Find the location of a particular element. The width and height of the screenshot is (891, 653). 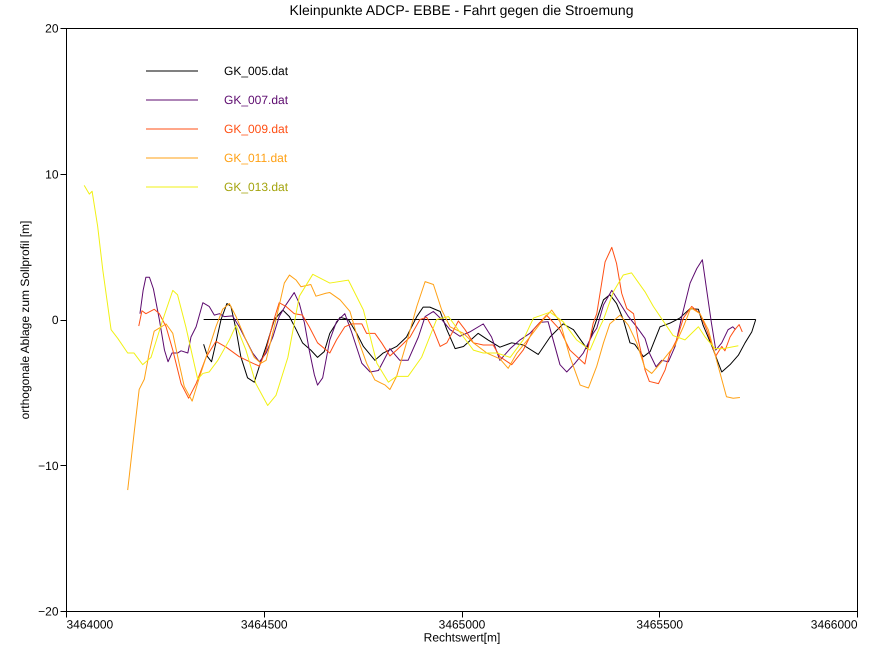

legend-label: GK_009.dat is located at coordinates (256, 129).